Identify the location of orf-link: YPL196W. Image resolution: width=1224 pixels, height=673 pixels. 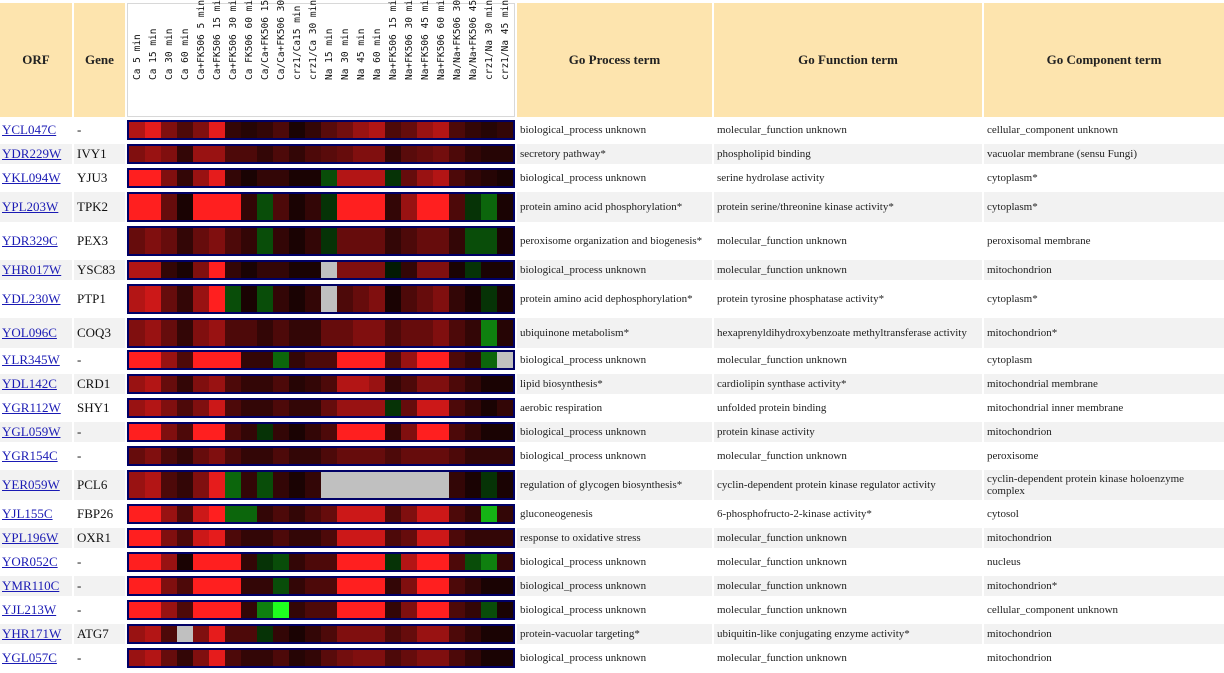
(36, 538).